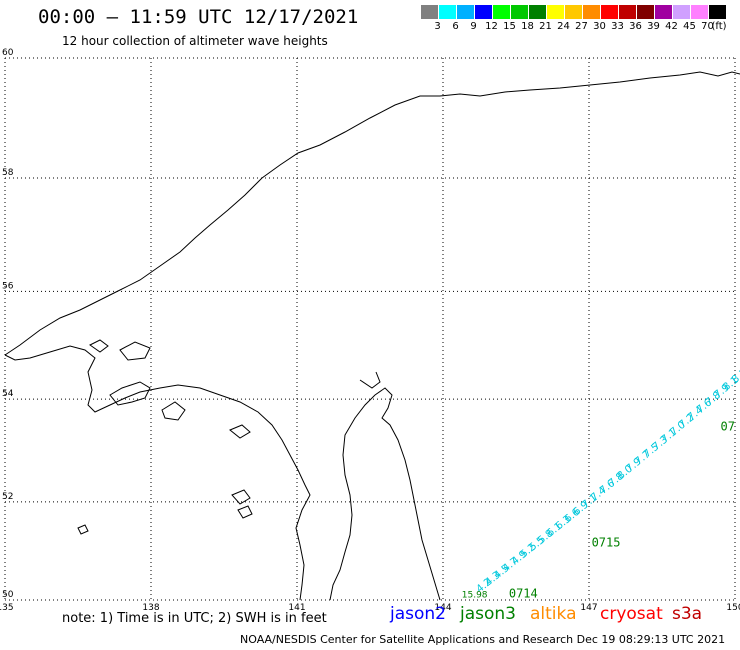  Describe the element at coordinates (8, 53) in the screenshot. I see `lat-tick-label: 60` at that location.